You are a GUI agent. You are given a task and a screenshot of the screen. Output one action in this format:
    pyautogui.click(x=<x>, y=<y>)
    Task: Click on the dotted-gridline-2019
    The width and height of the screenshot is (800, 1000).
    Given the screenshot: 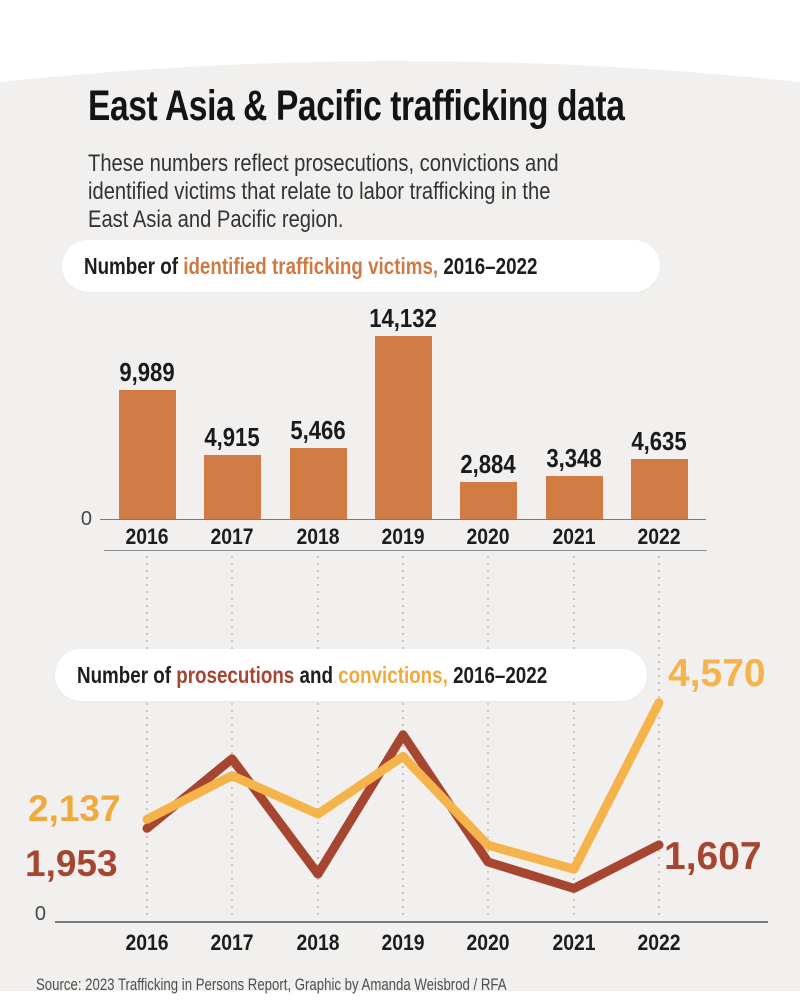 What is the action you would take?
    pyautogui.click(x=403, y=738)
    